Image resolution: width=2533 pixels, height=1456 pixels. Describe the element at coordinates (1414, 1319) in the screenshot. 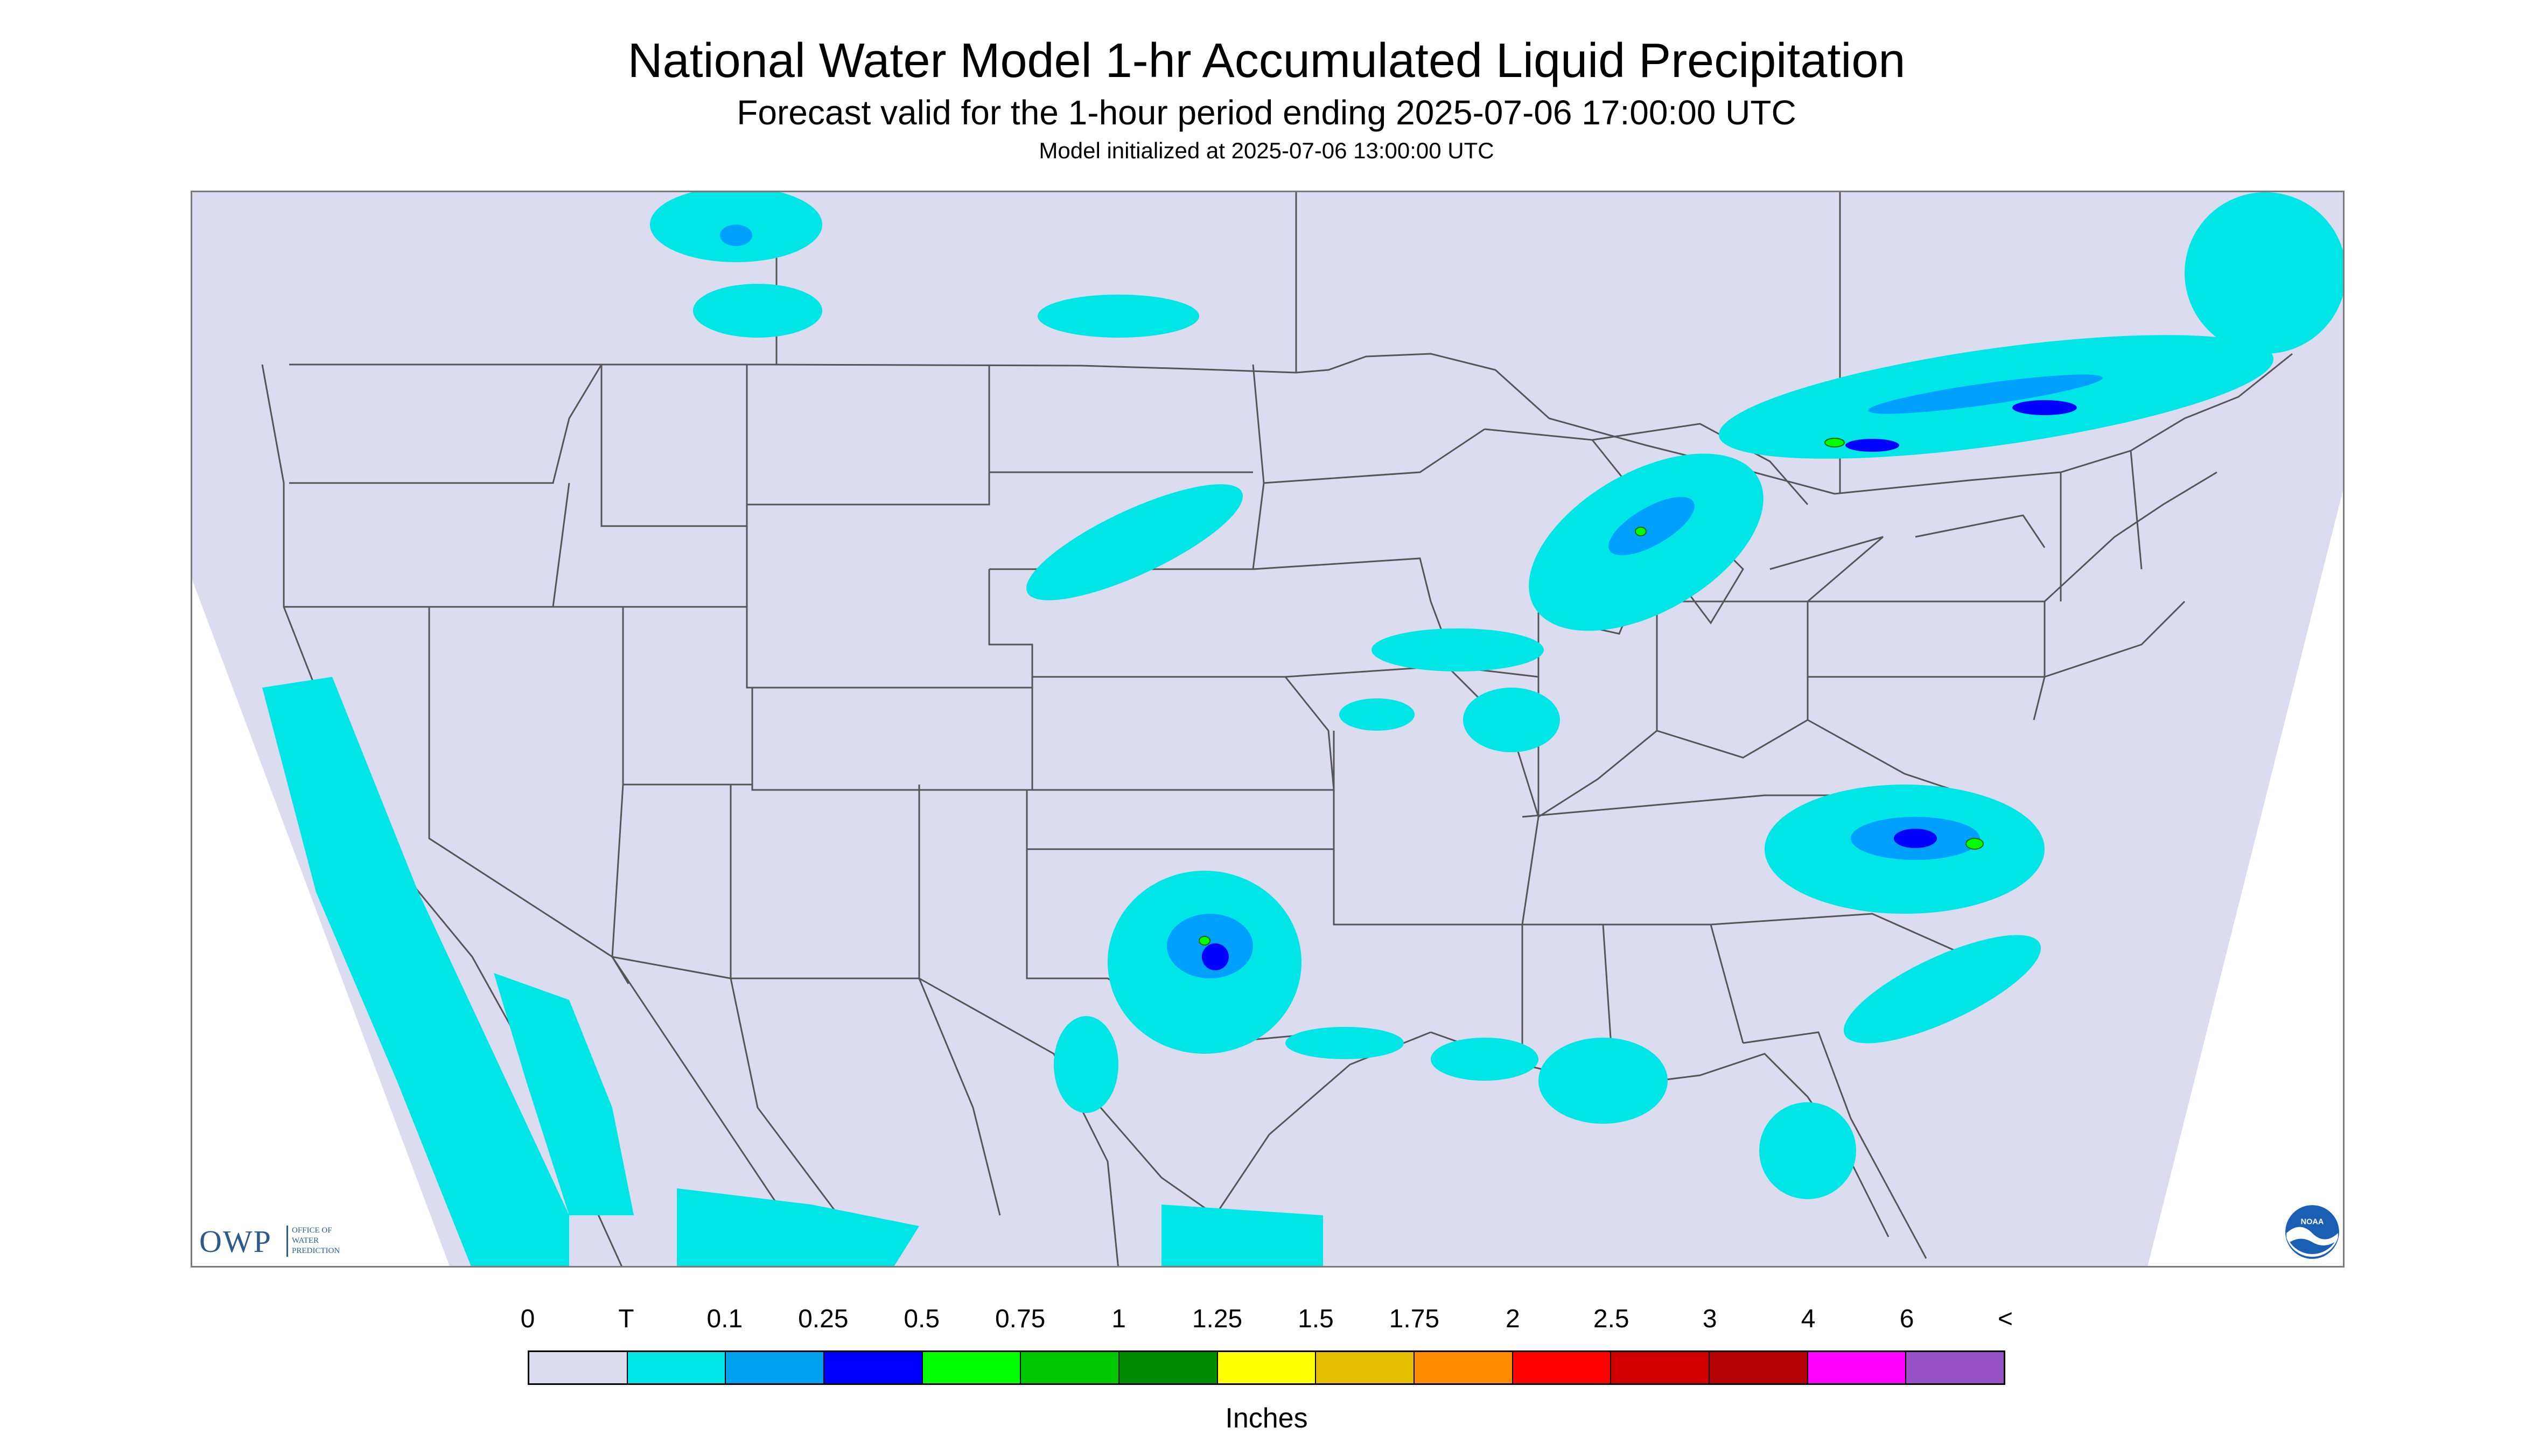

I see `legend-tick-label: 1.75` at that location.